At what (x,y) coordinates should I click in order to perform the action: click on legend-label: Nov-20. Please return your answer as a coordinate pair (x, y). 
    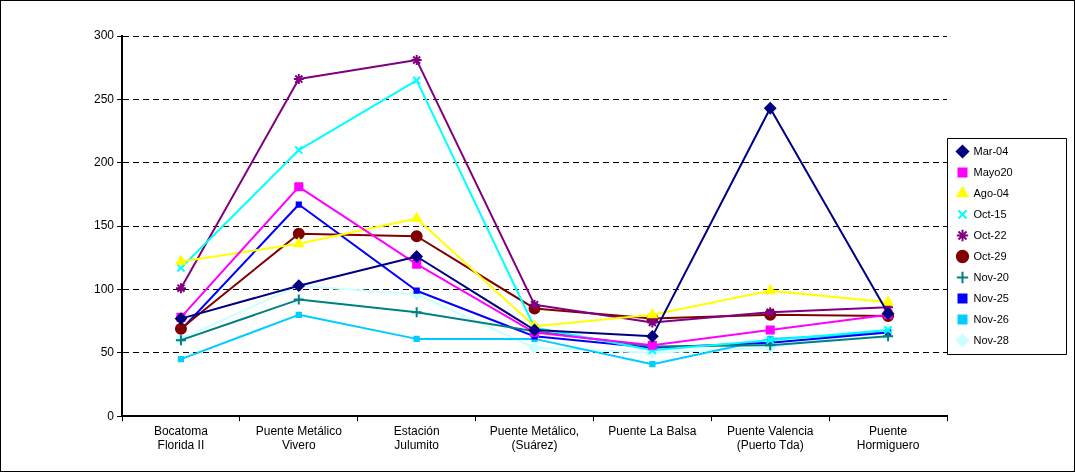
    Looking at the image, I should click on (991, 276).